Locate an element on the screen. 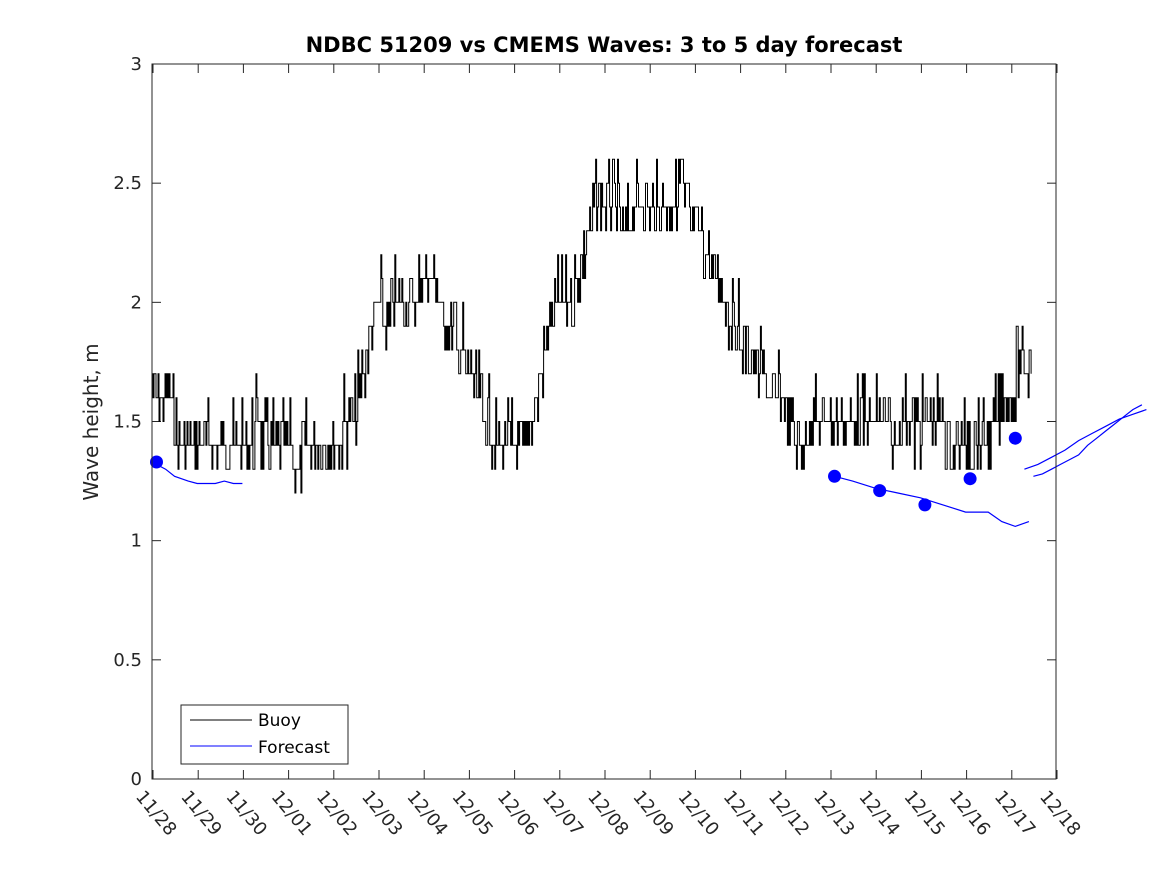 The height and width of the screenshot is (875, 1167). y-tick-label: 1 is located at coordinates (136, 541).